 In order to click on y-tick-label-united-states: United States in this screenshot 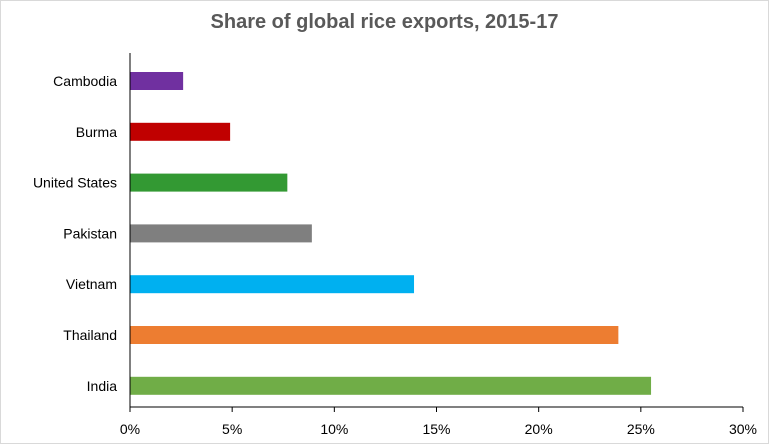, I will do `click(75, 183)`.